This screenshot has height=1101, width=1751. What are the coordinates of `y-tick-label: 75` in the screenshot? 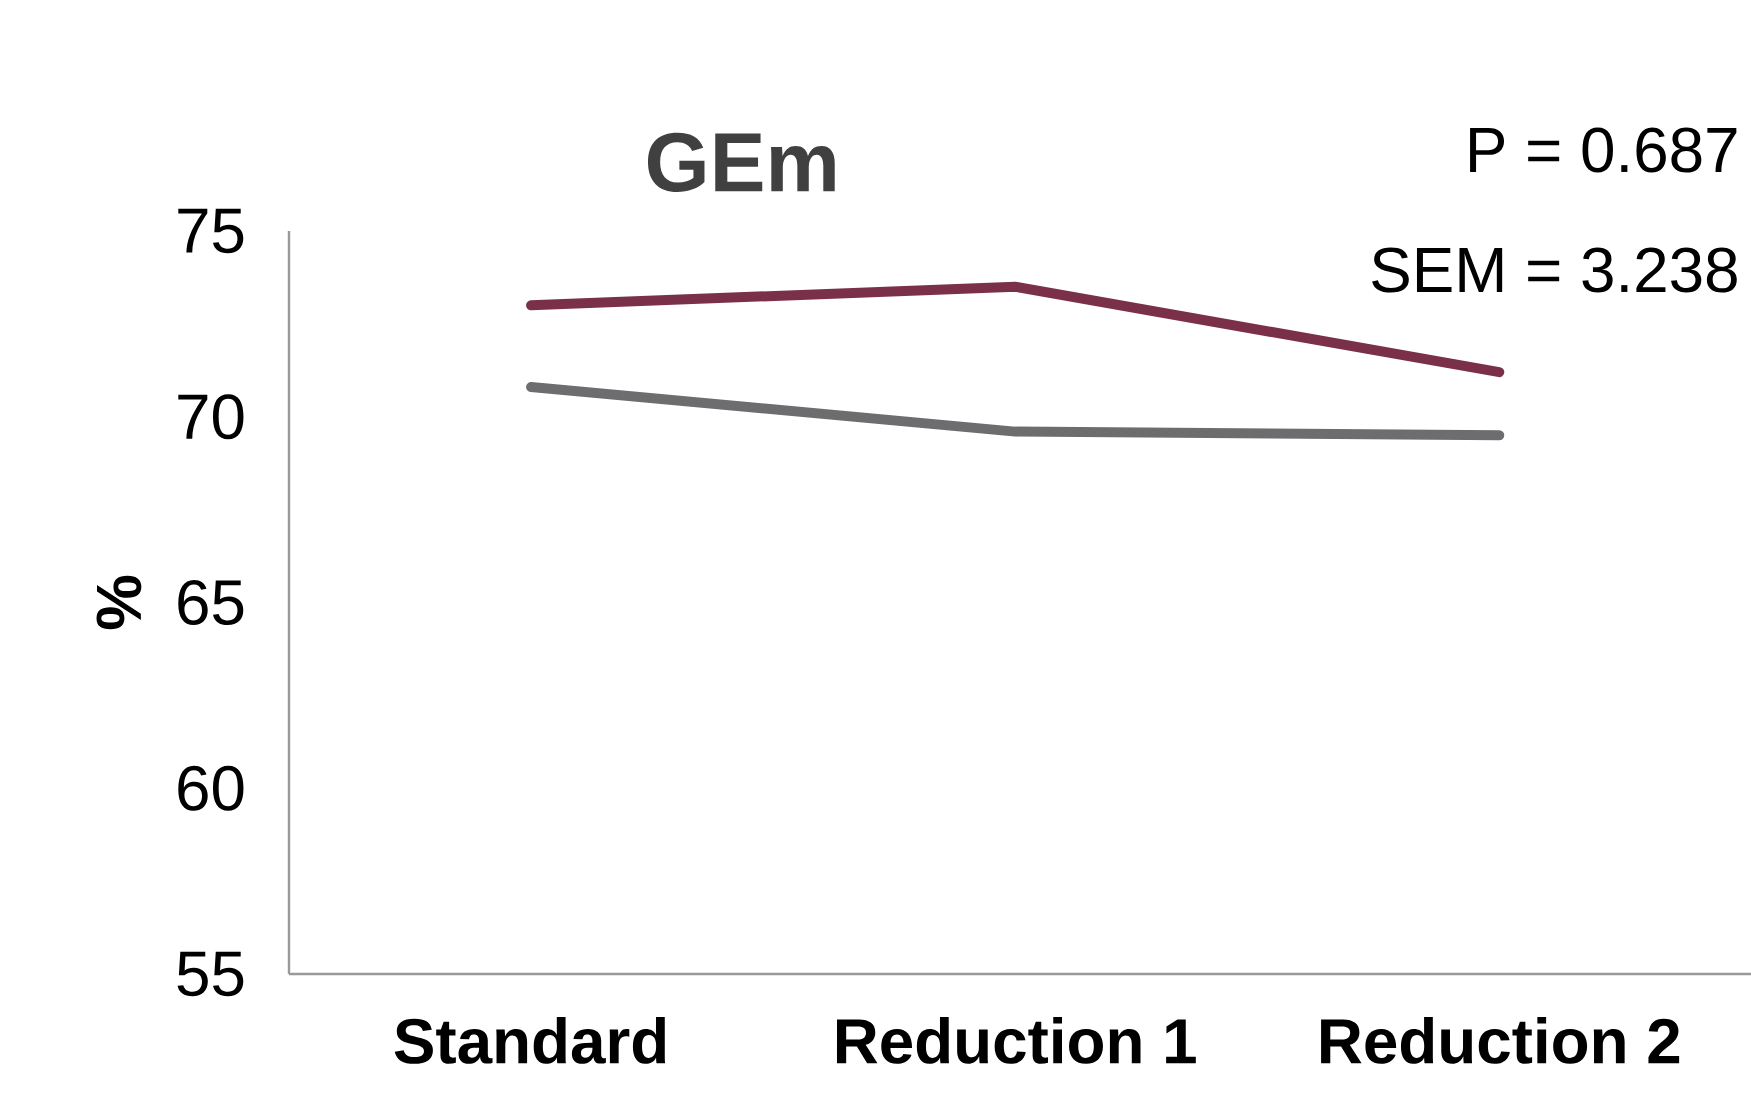 It's located at (211, 231).